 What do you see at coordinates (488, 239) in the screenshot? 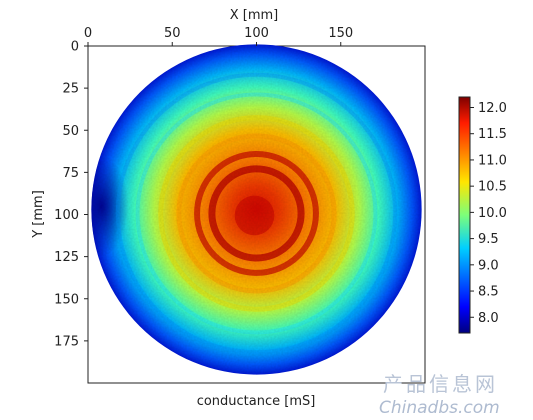
I see `colorbar-tick-label: 9.5` at bounding box center [488, 239].